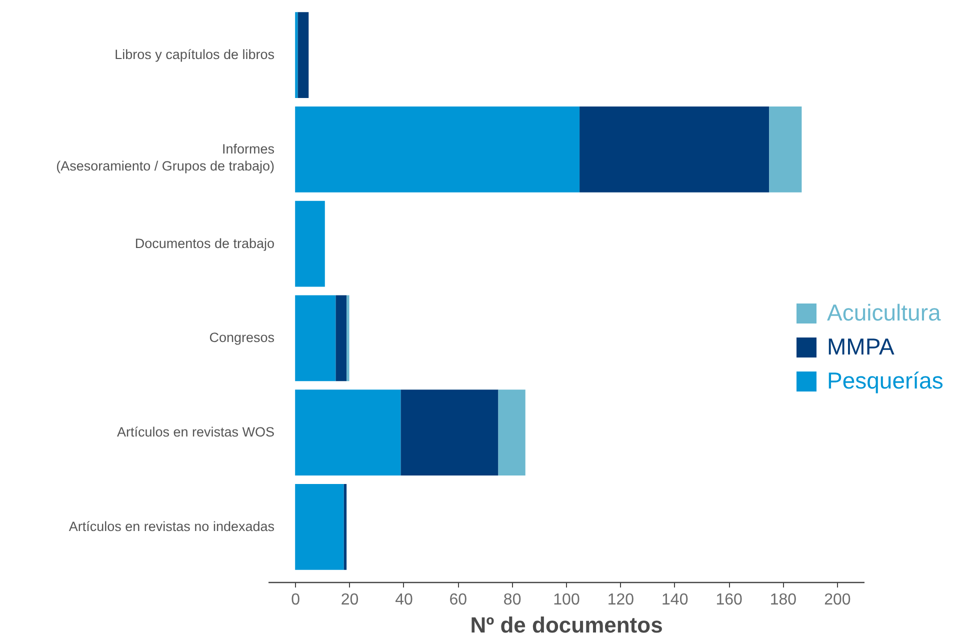  What do you see at coordinates (837, 600) in the screenshot?
I see `x-tick-label: 200` at bounding box center [837, 600].